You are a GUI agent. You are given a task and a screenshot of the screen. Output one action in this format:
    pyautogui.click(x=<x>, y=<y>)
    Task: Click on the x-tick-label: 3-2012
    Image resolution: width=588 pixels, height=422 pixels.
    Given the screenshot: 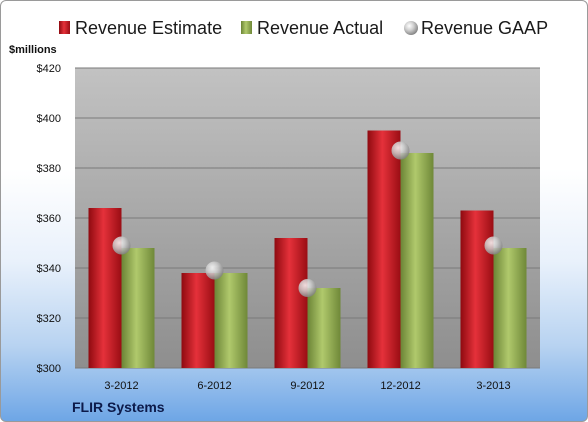 What is the action you would take?
    pyautogui.click(x=121, y=386)
    